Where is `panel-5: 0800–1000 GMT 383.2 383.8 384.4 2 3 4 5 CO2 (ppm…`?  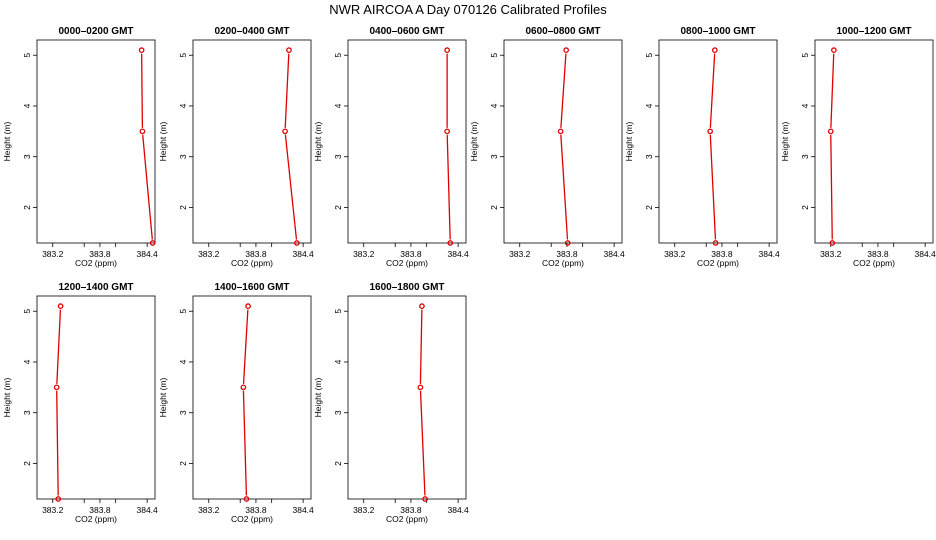 panel-5: 0800–1000 GMT 383.2 383.8 384.4 2 3 4 5 CO2 (ppm… is located at coordinates (702, 147).